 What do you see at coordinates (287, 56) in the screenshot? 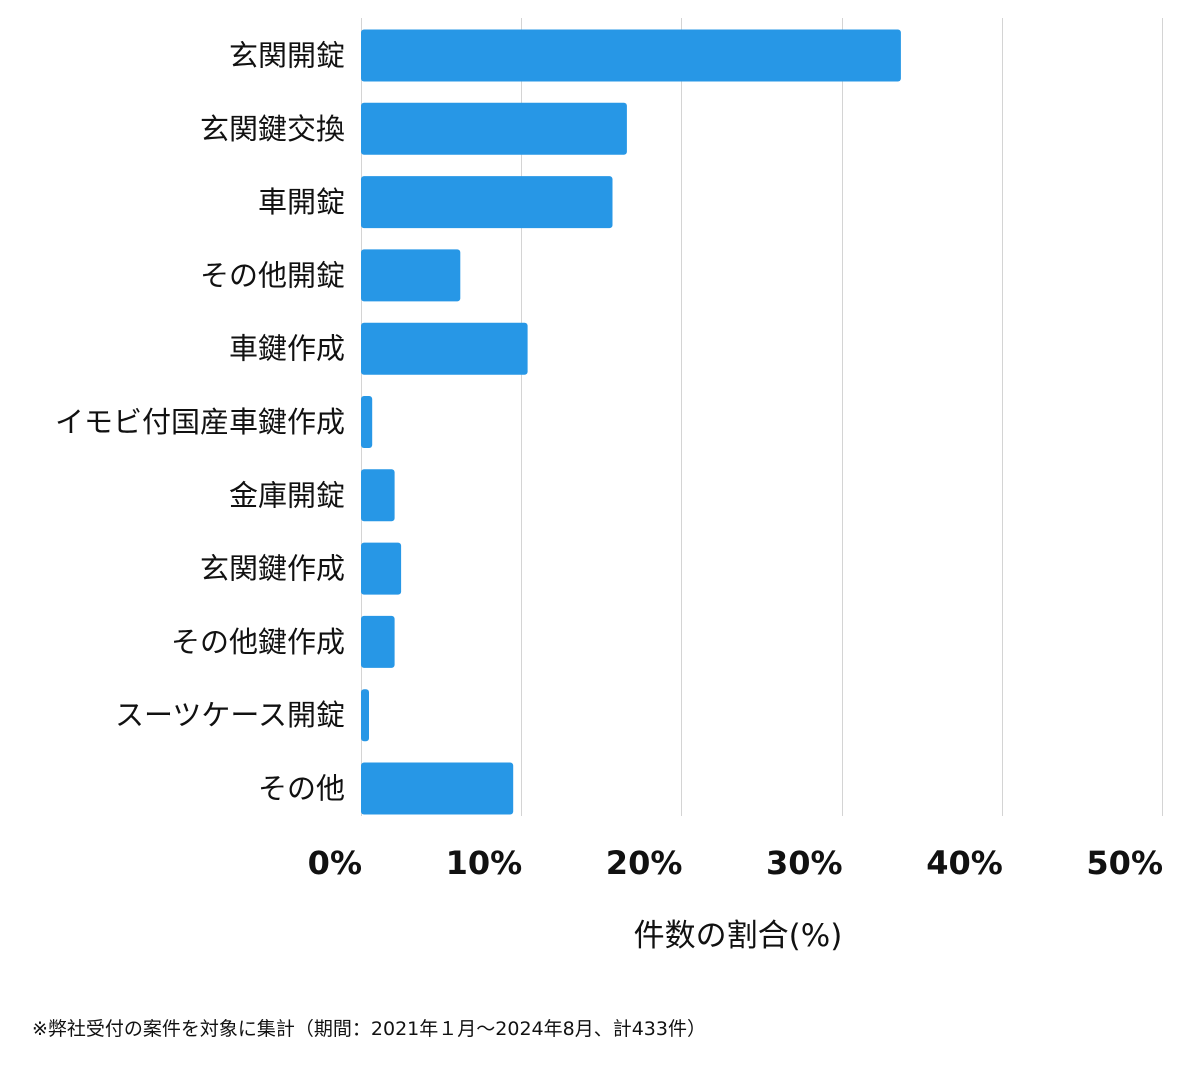
I see `category-label: 玄関開錠` at bounding box center [287, 56].